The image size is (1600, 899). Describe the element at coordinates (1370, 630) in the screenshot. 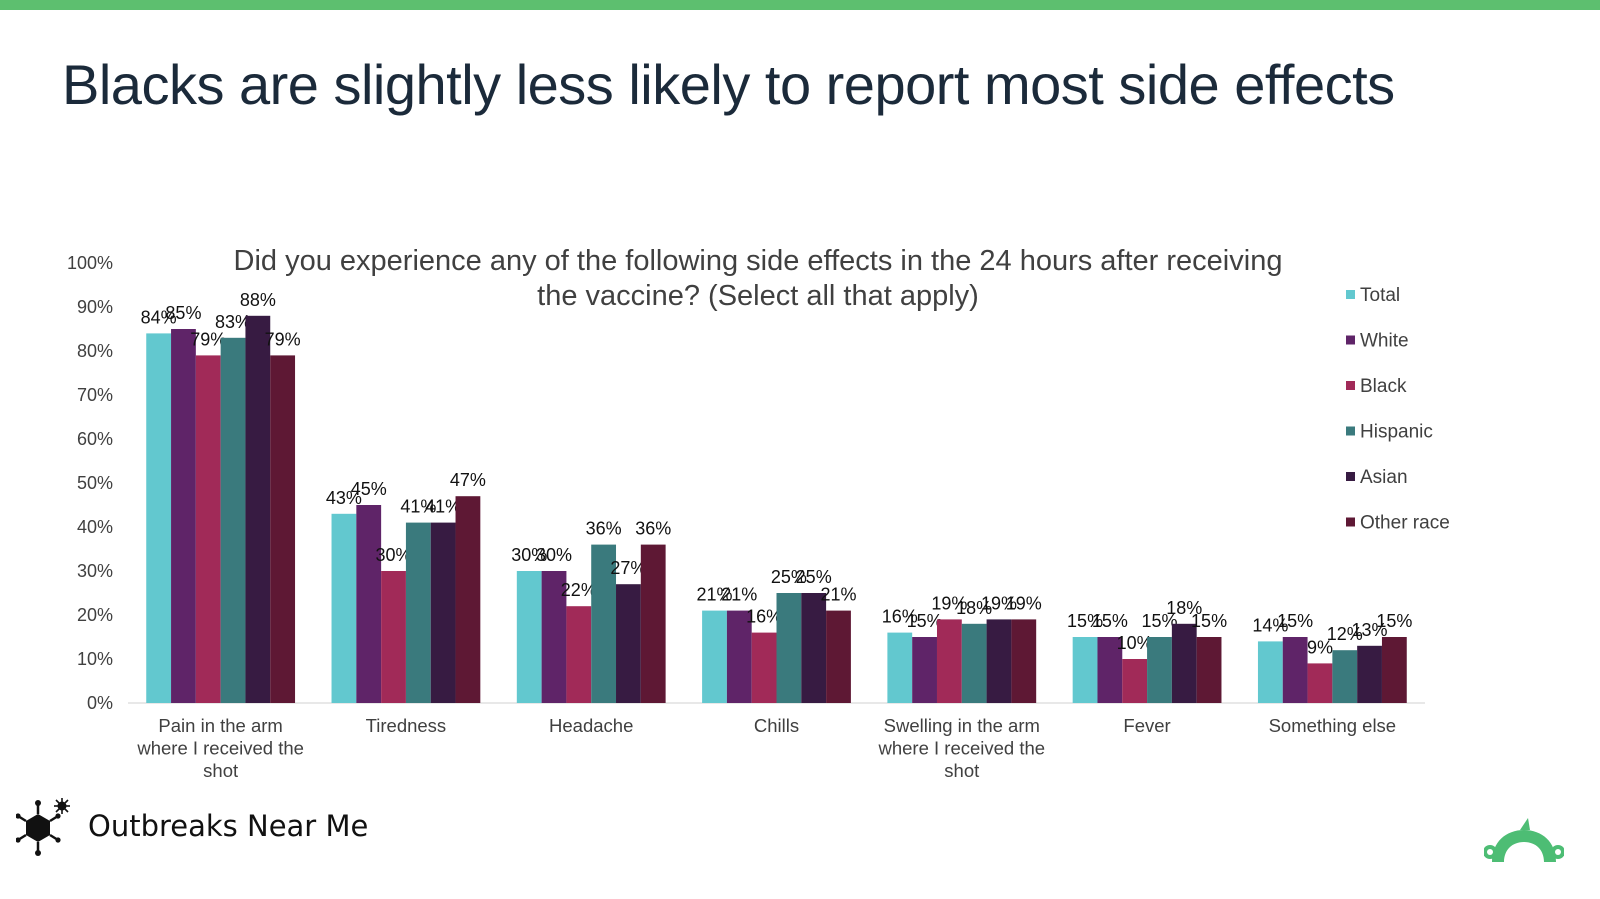

I see `data-label: 13%` at that location.